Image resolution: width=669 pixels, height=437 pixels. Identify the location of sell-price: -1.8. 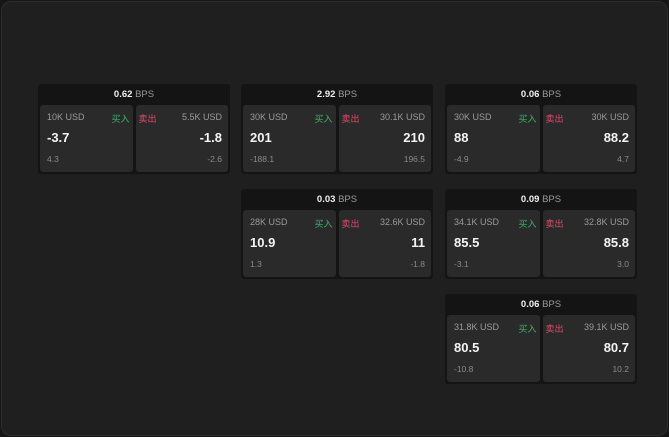
(210, 137).